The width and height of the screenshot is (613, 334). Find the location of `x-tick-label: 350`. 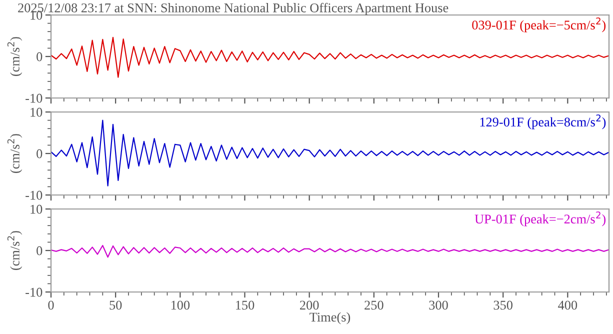

x-tick-label: 350 is located at coordinates (503, 305).